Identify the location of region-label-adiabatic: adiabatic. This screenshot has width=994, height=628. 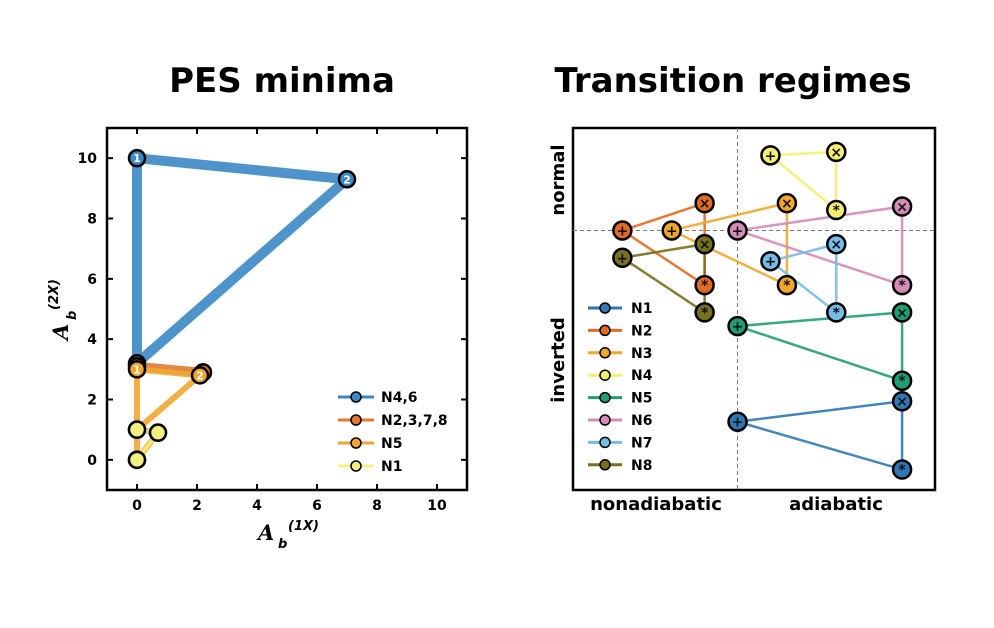
(836, 504).